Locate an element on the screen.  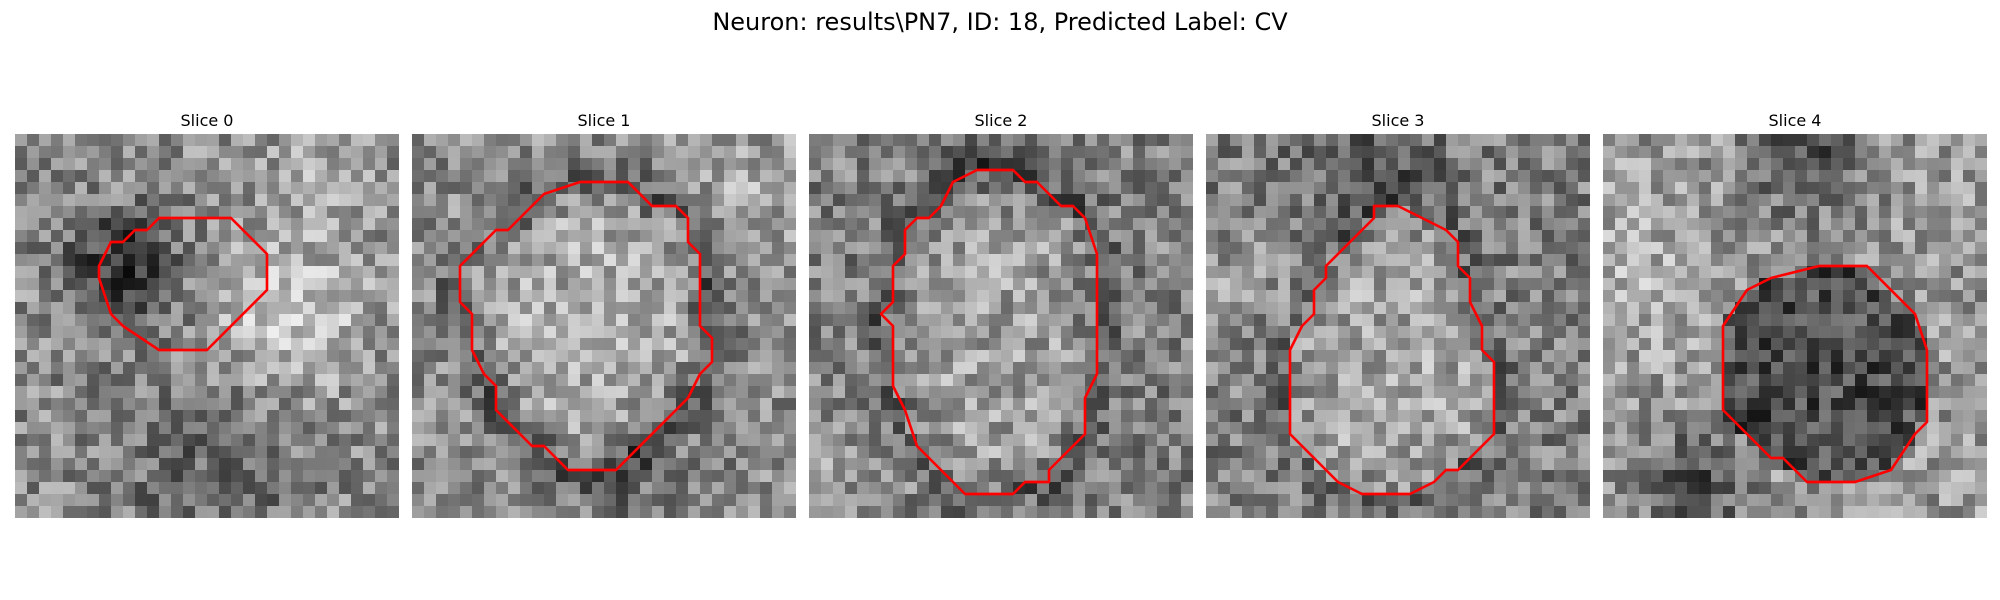
slice-title-1: Slice 1 is located at coordinates (604, 120).